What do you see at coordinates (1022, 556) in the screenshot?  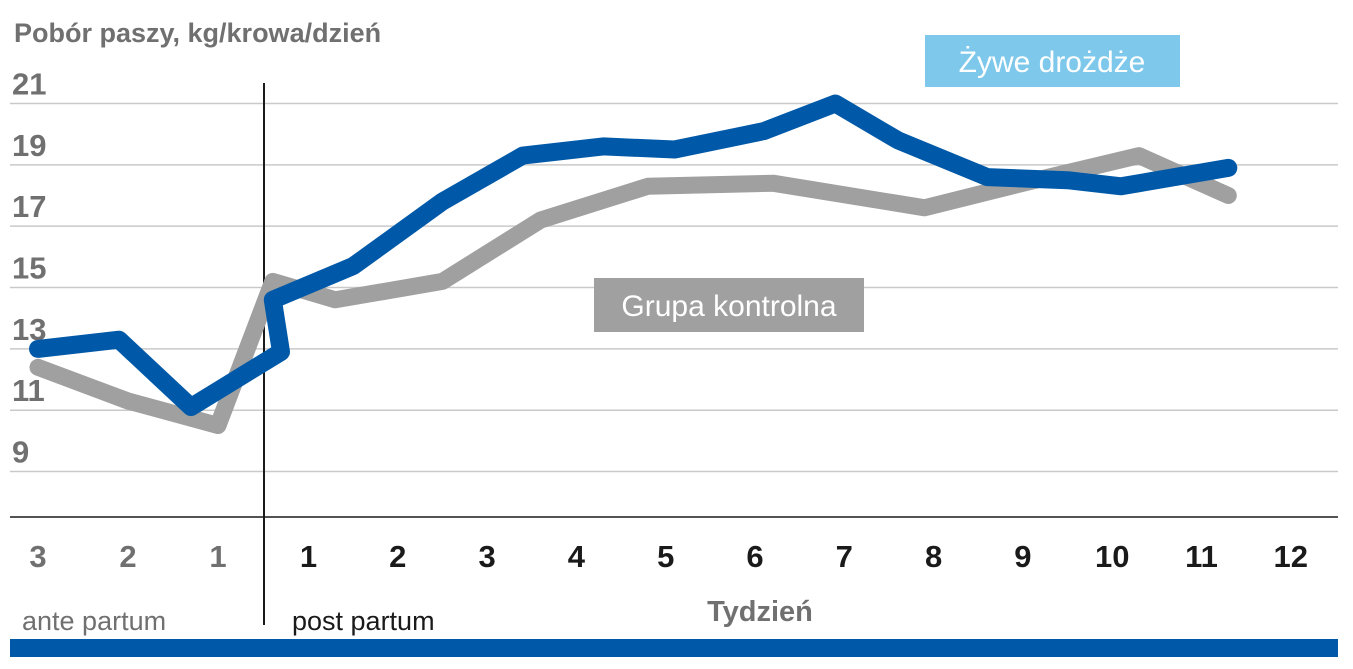 I see `x-tick-label: 9` at bounding box center [1022, 556].